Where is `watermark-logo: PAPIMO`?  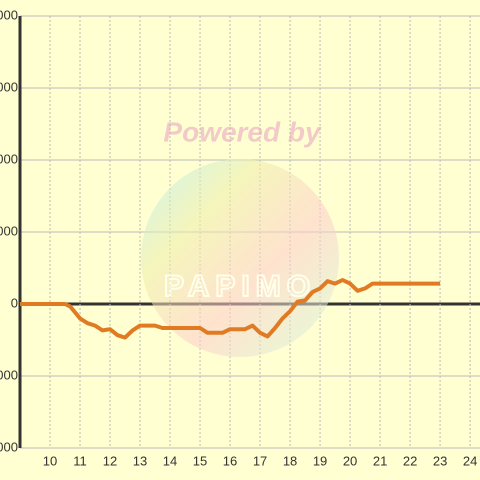 watermark-logo: PAPIMO is located at coordinates (240, 286).